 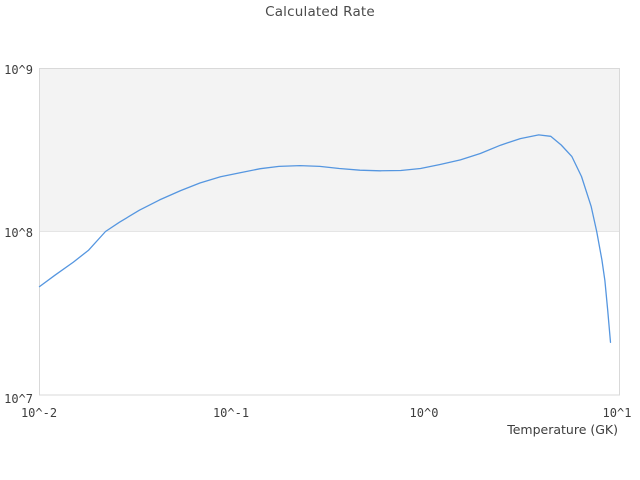 What do you see at coordinates (39, 413) in the screenshot?
I see `x-tick-1e-2: 10^-2` at bounding box center [39, 413].